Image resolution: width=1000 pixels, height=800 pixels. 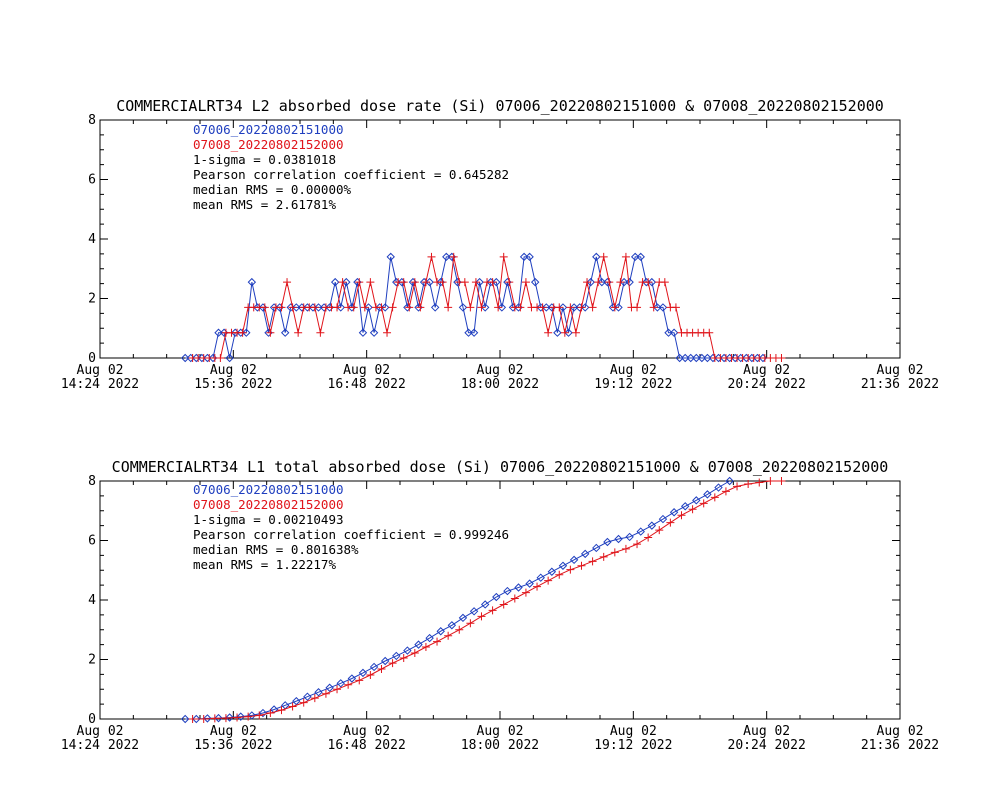 What do you see at coordinates (92, 239) in the screenshot?
I see `y-tick-label: 4` at bounding box center [92, 239].